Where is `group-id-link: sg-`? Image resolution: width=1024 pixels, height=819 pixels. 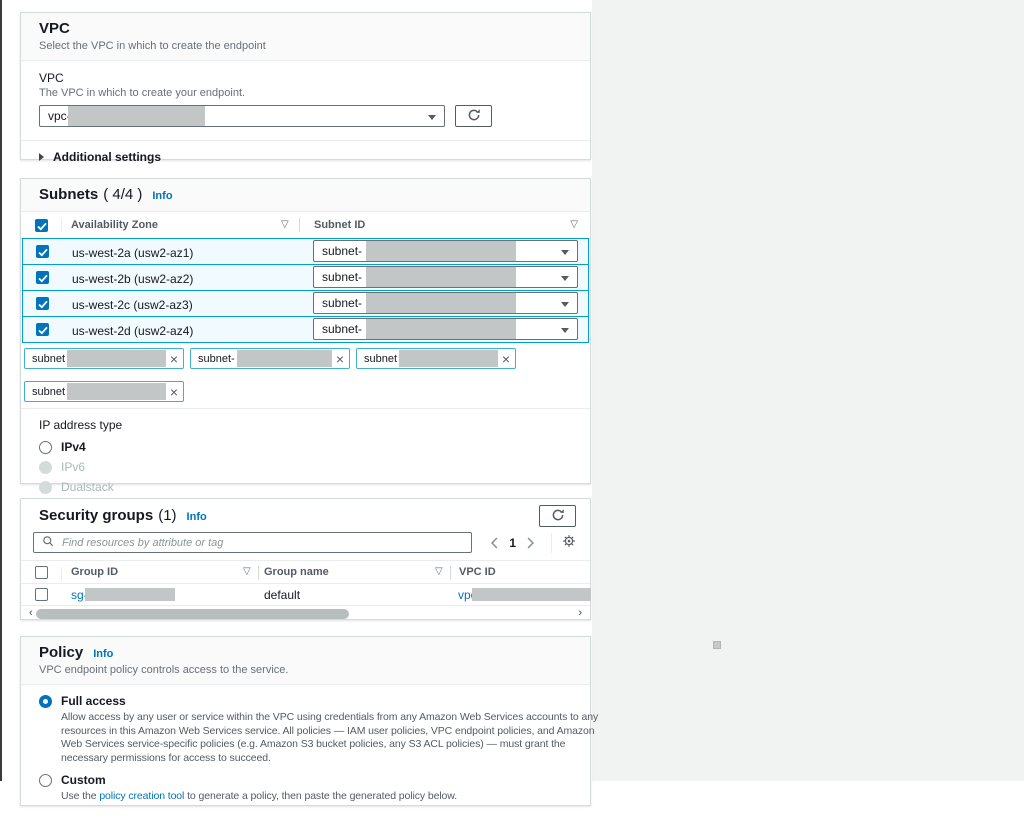 group-id-link: sg- is located at coordinates (79, 595).